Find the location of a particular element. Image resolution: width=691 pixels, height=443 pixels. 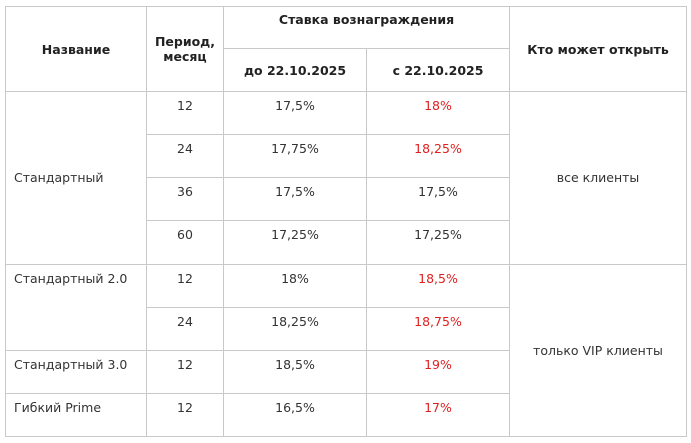

header-rate-group: Ставка вознаграждения is located at coordinates (366, 27).